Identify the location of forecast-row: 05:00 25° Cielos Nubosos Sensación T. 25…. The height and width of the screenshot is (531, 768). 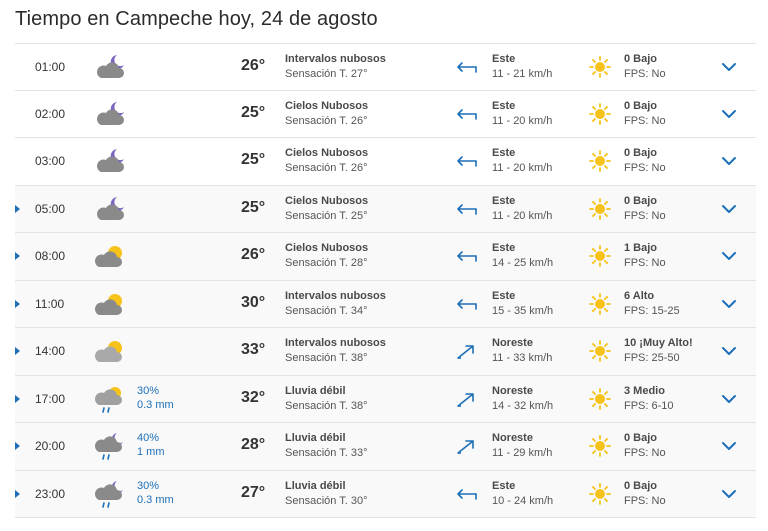
(385, 209).